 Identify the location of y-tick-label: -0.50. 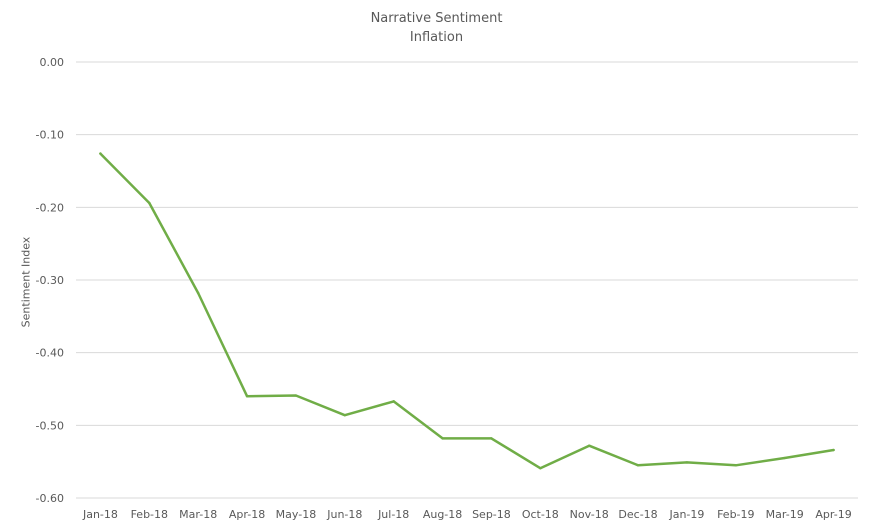
(50, 425).